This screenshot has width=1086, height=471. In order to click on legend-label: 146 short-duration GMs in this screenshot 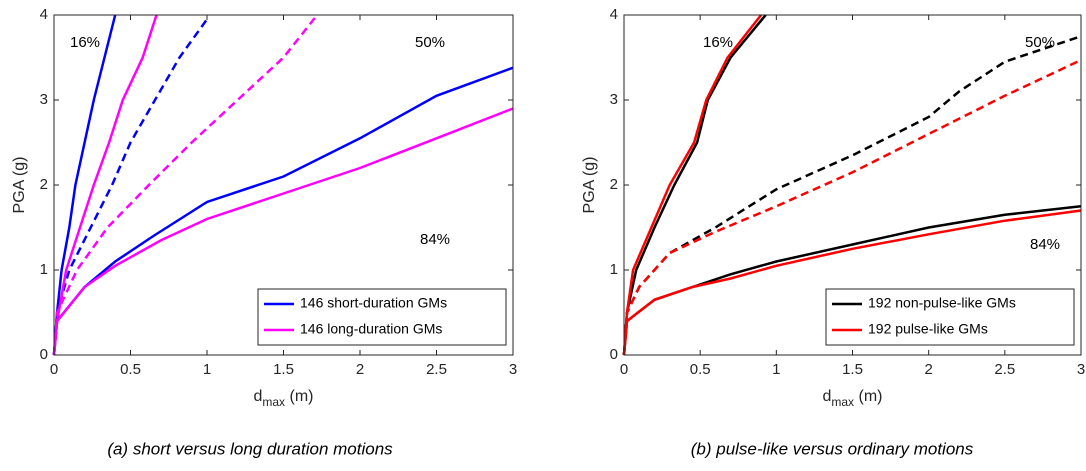, I will do `click(373, 303)`.